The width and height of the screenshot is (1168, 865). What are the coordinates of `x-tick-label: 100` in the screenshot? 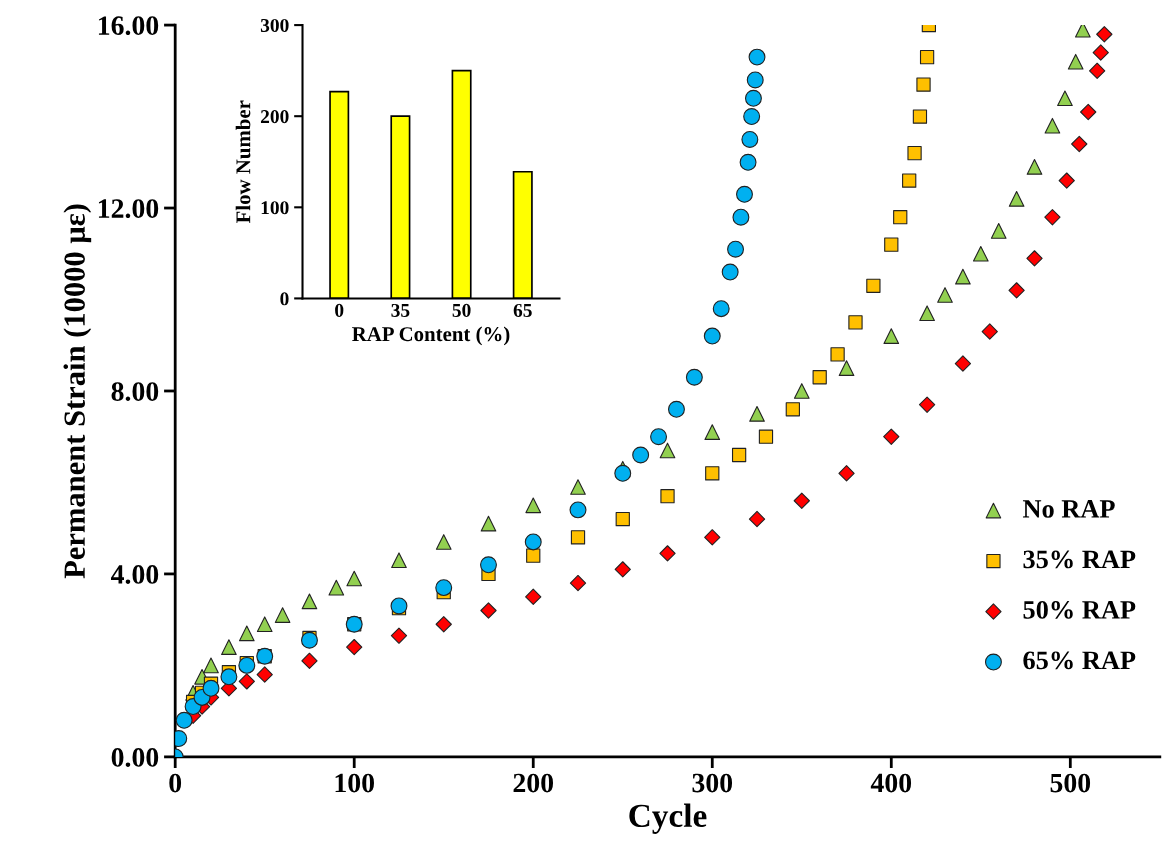 It's located at (354, 783).